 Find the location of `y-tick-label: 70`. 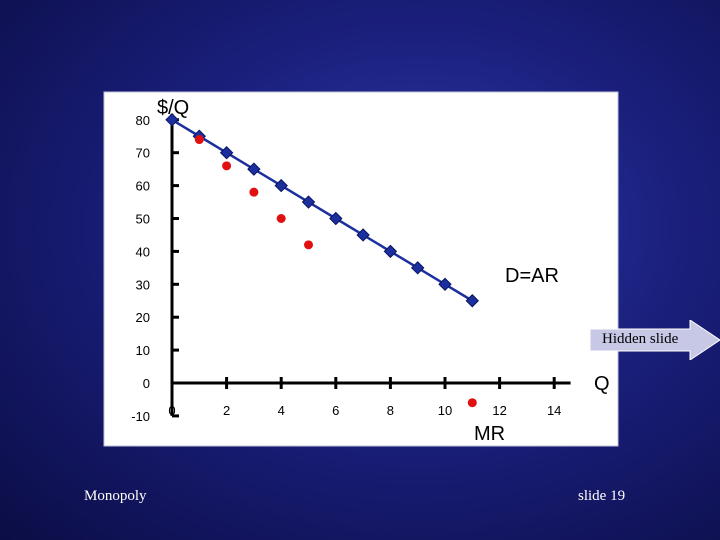

y-tick-label: 70 is located at coordinates (143, 153).